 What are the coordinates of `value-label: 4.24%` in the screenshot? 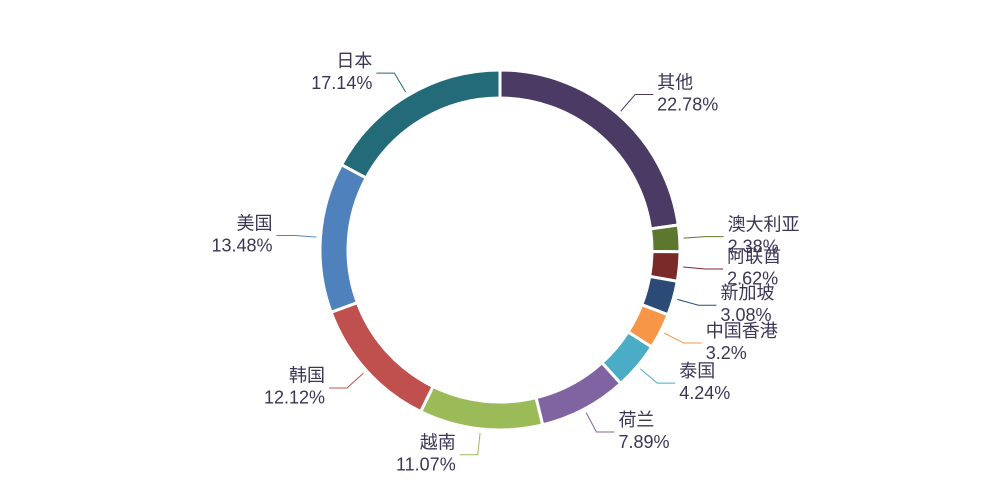 It's located at (704, 393).